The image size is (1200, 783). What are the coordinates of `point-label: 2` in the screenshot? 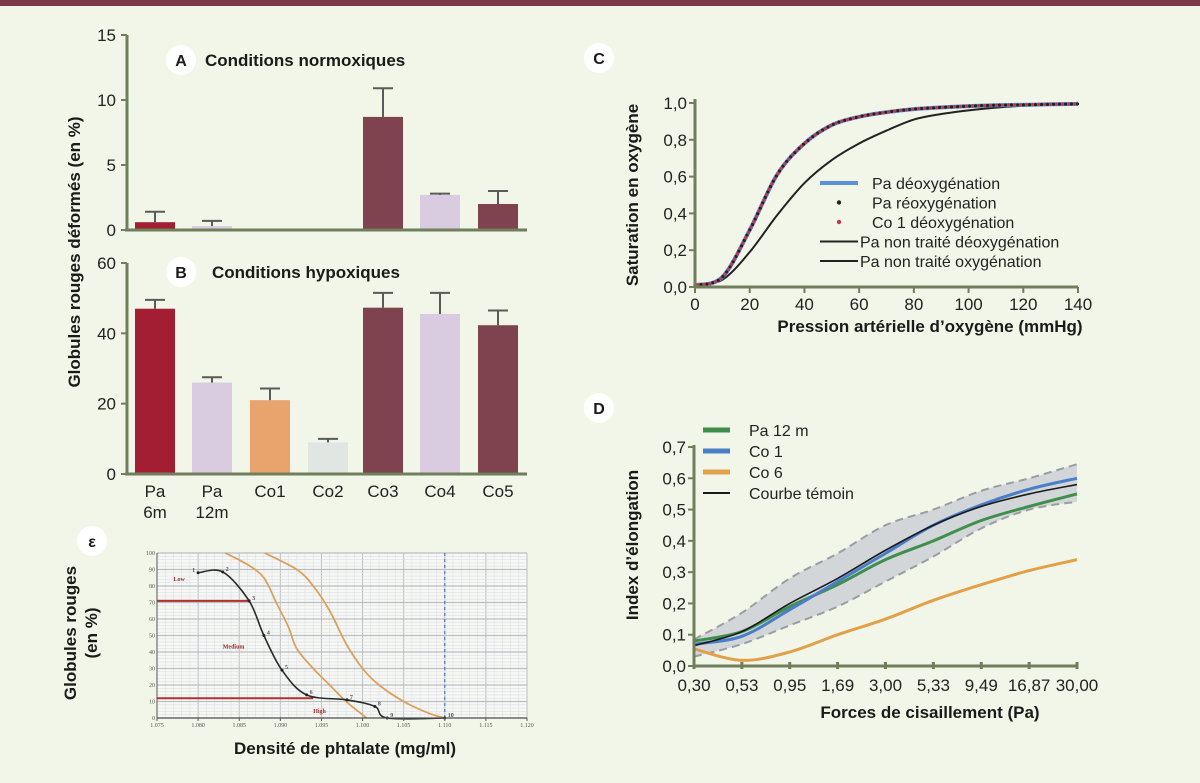 It's located at (227, 570).